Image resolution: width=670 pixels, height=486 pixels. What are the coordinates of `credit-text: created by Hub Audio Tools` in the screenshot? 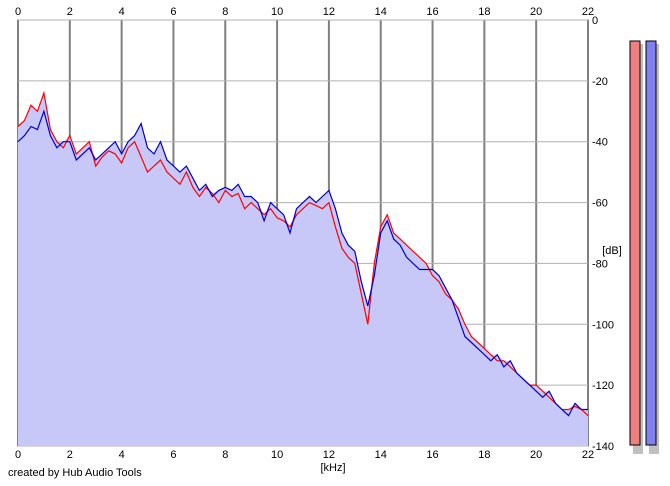 It's located at (75, 473).